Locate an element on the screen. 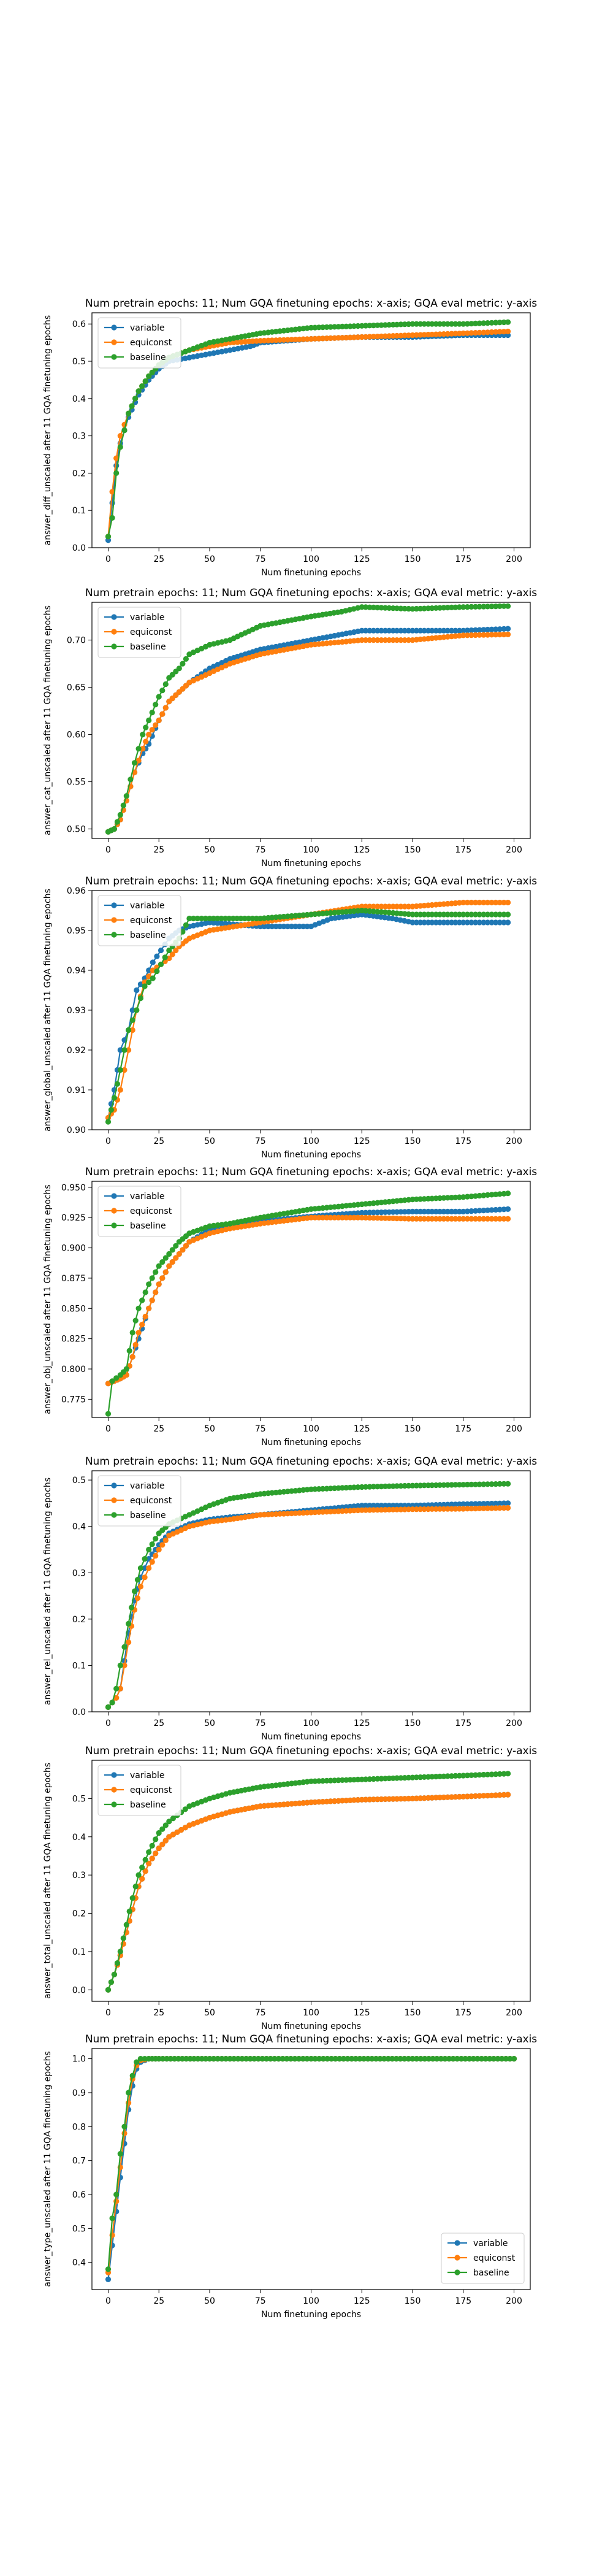 Image resolution: width=613 pixels, height=2576 pixels. legend-label: variable is located at coordinates (147, 1197).